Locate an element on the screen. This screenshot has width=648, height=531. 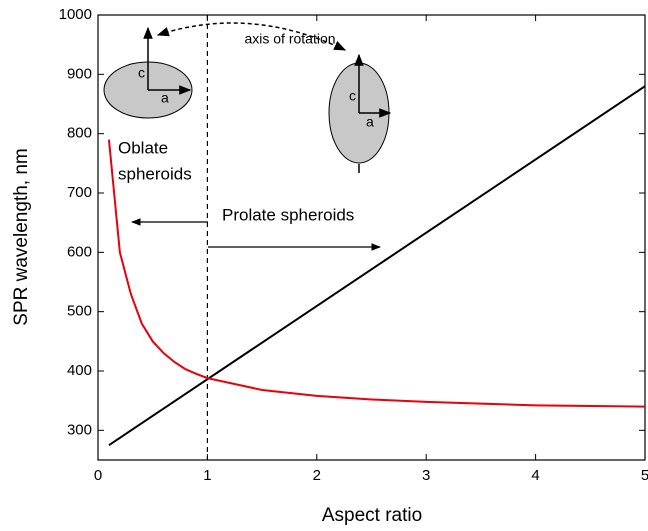
y-tick-label: 900 is located at coordinates (79, 73).